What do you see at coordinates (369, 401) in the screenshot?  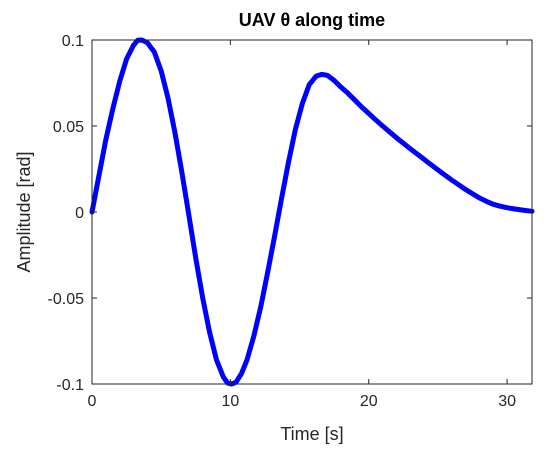 I see `x-tick-label: 20` at bounding box center [369, 401].